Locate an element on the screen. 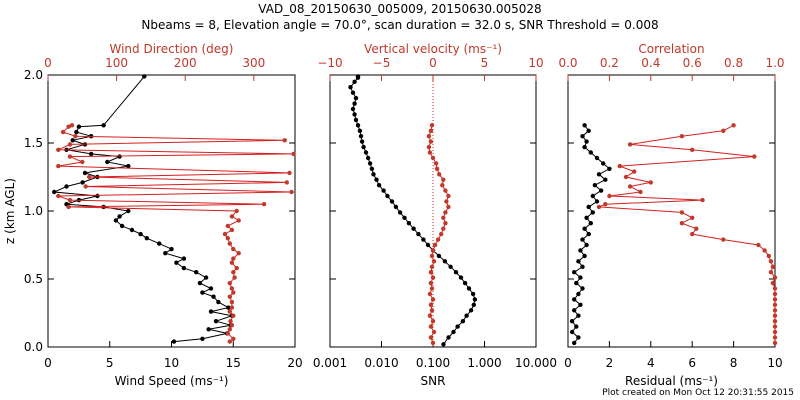 Image resolution: width=800 pixels, height=400 pixels. snr-top-tick-label: −10 is located at coordinates (329, 63).